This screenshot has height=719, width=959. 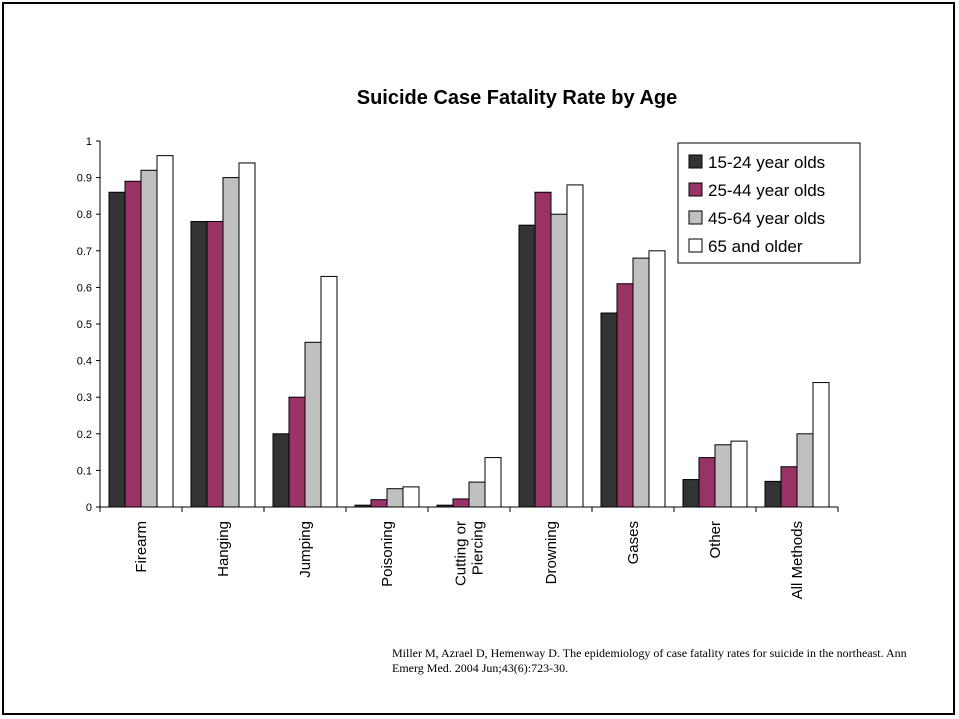 What do you see at coordinates (517, 98) in the screenshot?
I see `chart-title: Suicide Case Fatality Rate by Age` at bounding box center [517, 98].